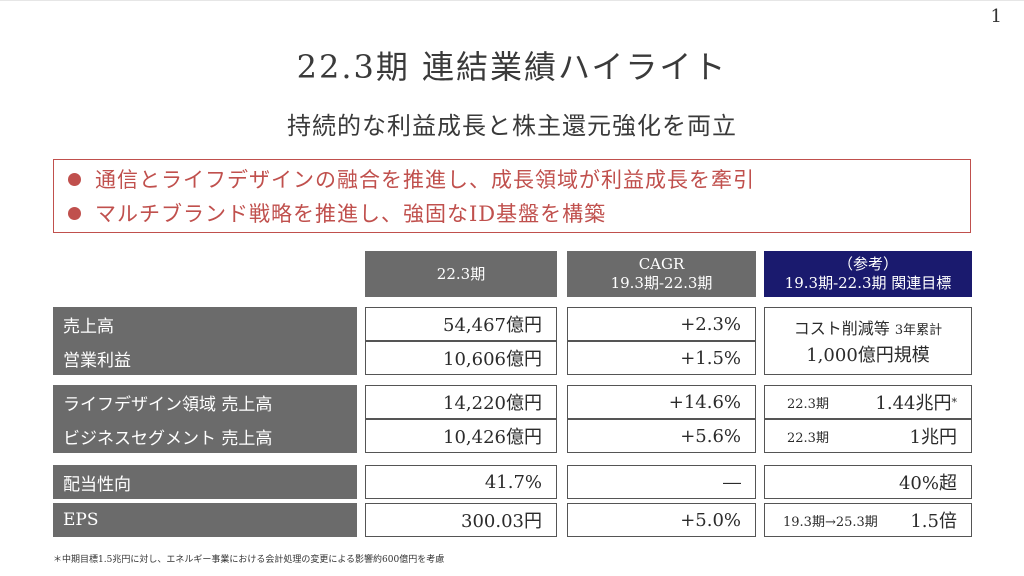  Describe the element at coordinates (512, 0) in the screenshot. I see `top-divider` at that location.